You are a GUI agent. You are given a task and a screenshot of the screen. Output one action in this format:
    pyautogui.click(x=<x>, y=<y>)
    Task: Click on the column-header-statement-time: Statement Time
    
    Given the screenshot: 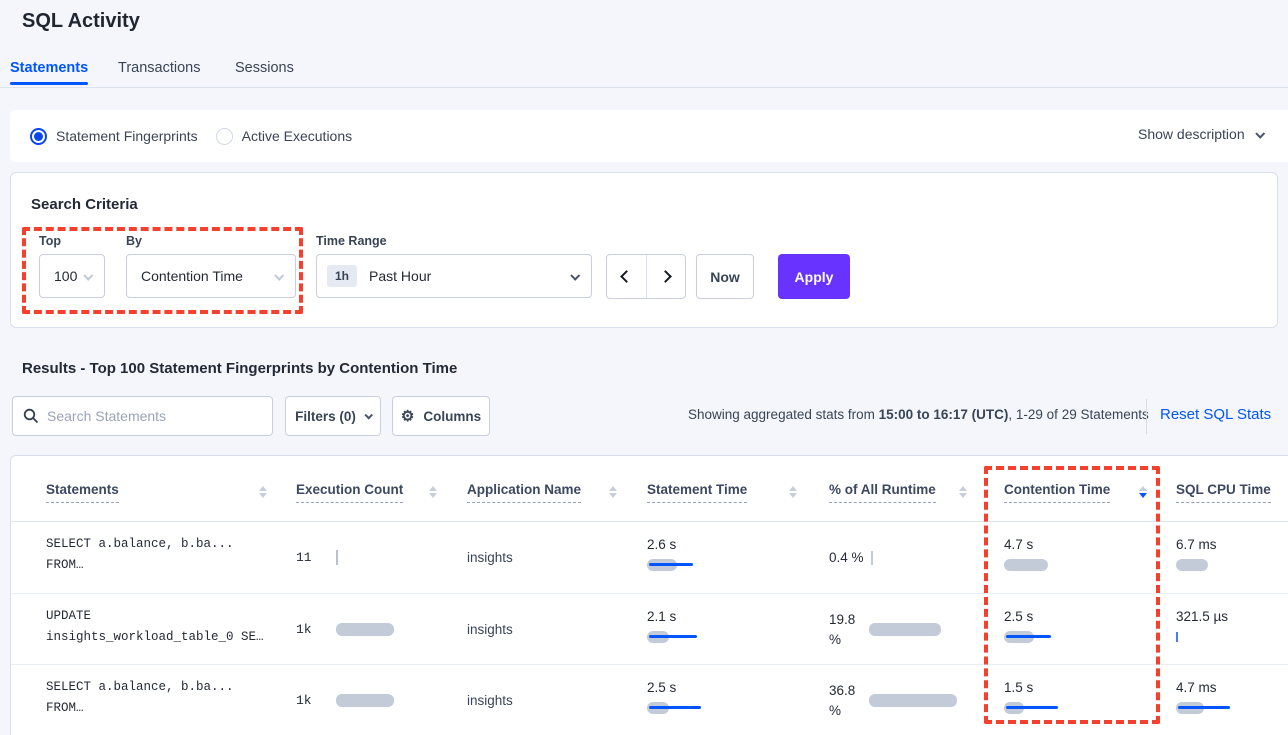 What is the action you would take?
    pyautogui.click(x=697, y=492)
    